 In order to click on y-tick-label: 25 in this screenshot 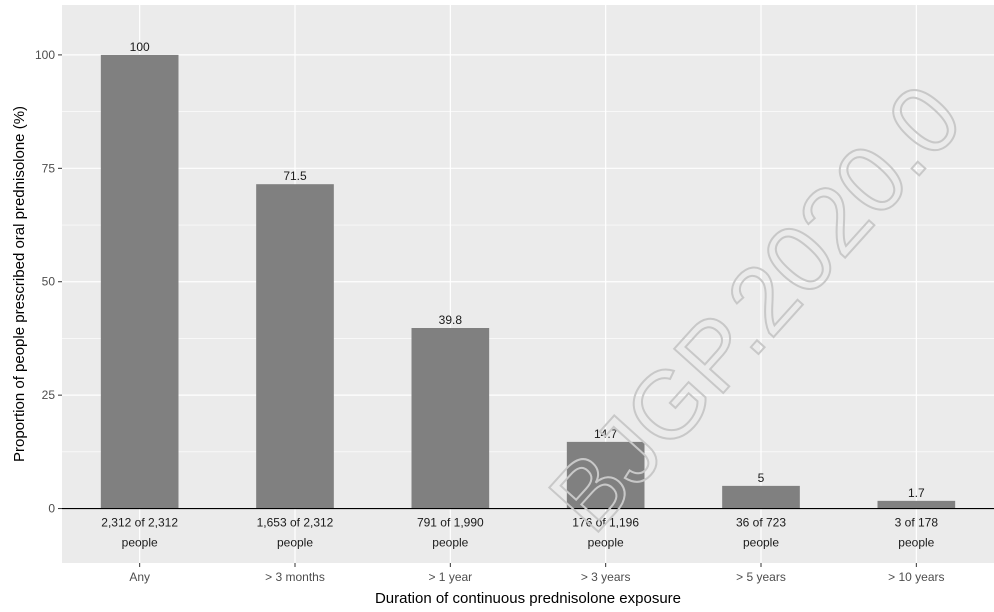, I will do `click(49, 395)`.